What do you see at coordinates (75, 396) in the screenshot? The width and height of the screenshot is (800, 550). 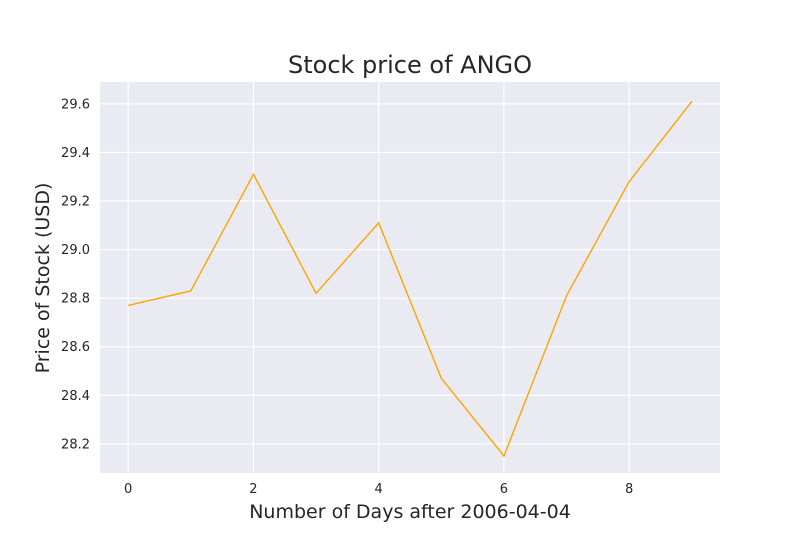 I see `y-tick-label: 28.4` at bounding box center [75, 396].